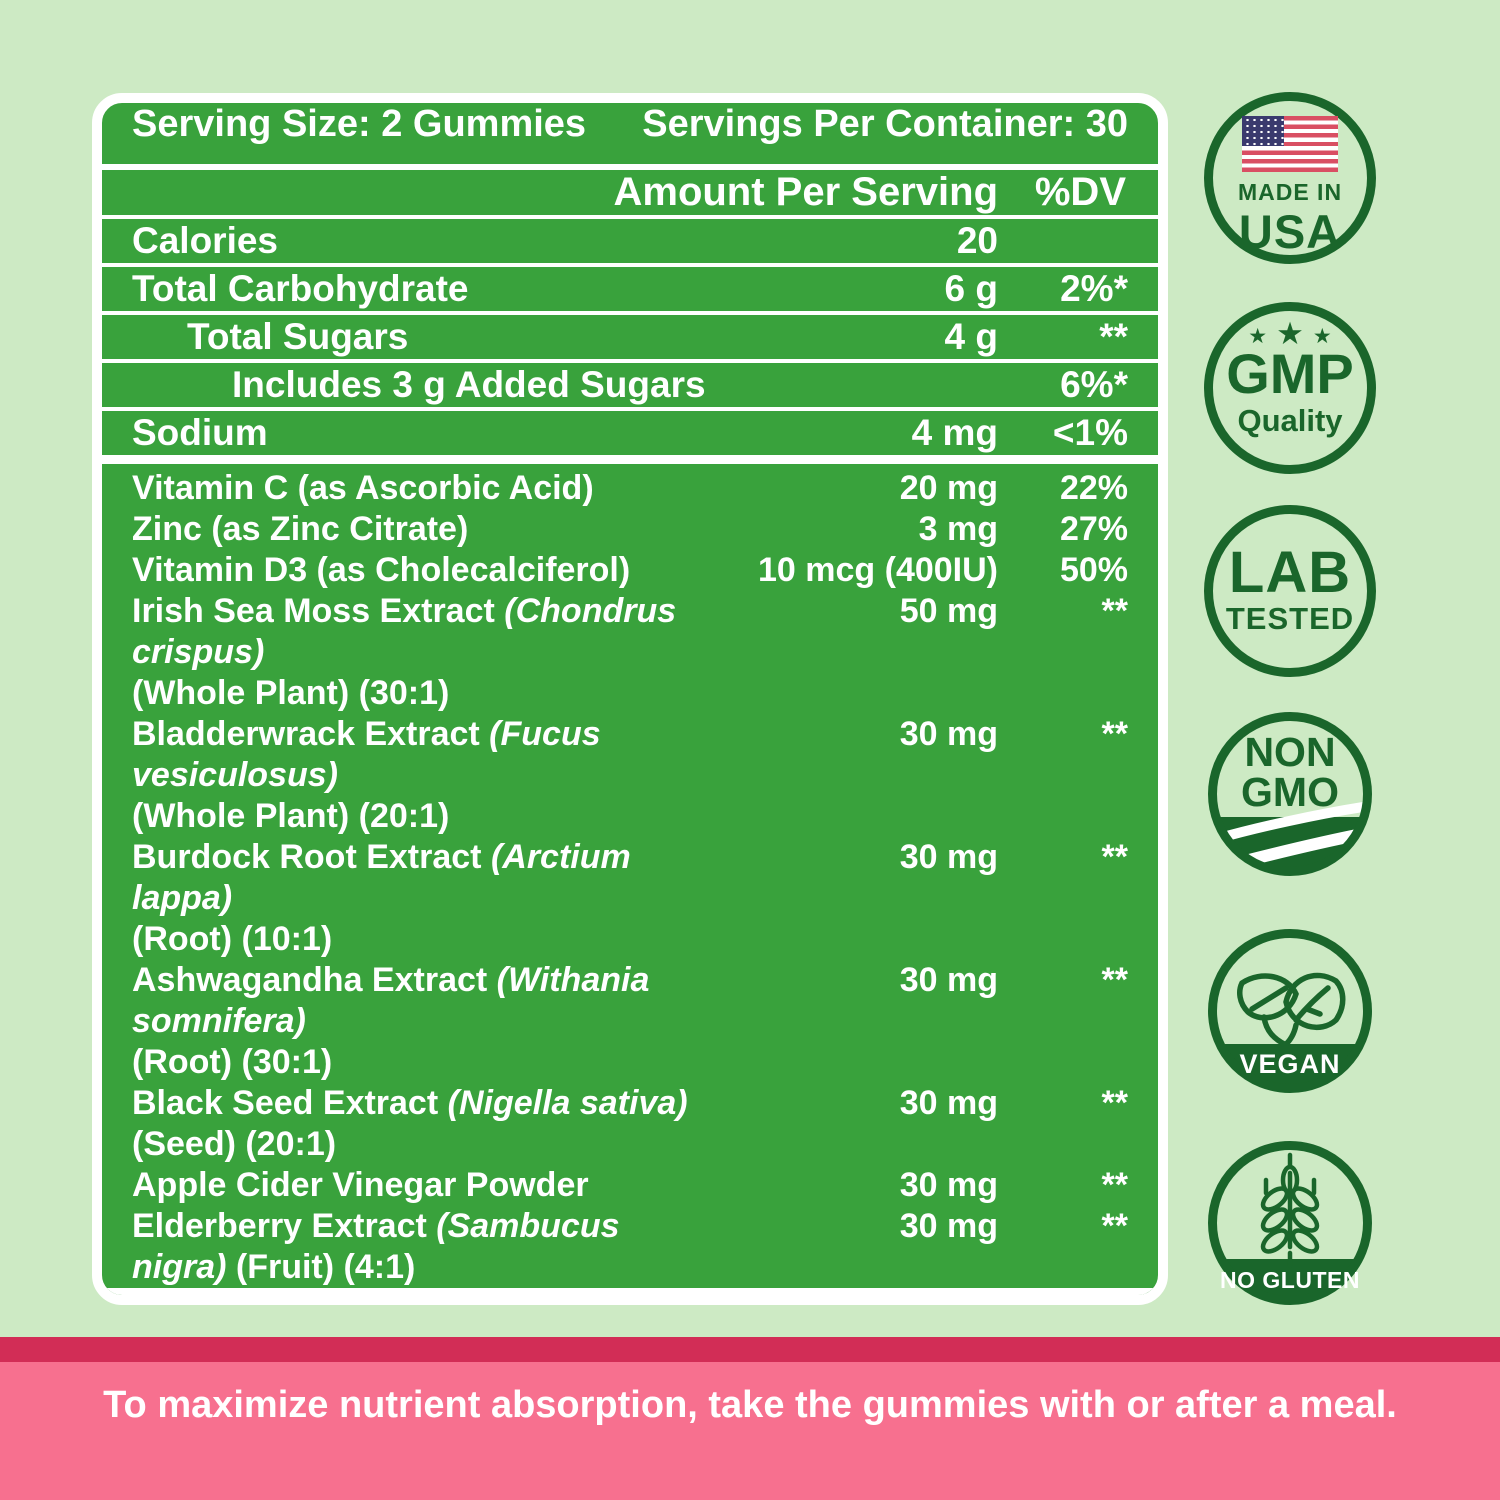 The image size is (1500, 1500). I want to click on leaves-icon, so click(1290, 1011).